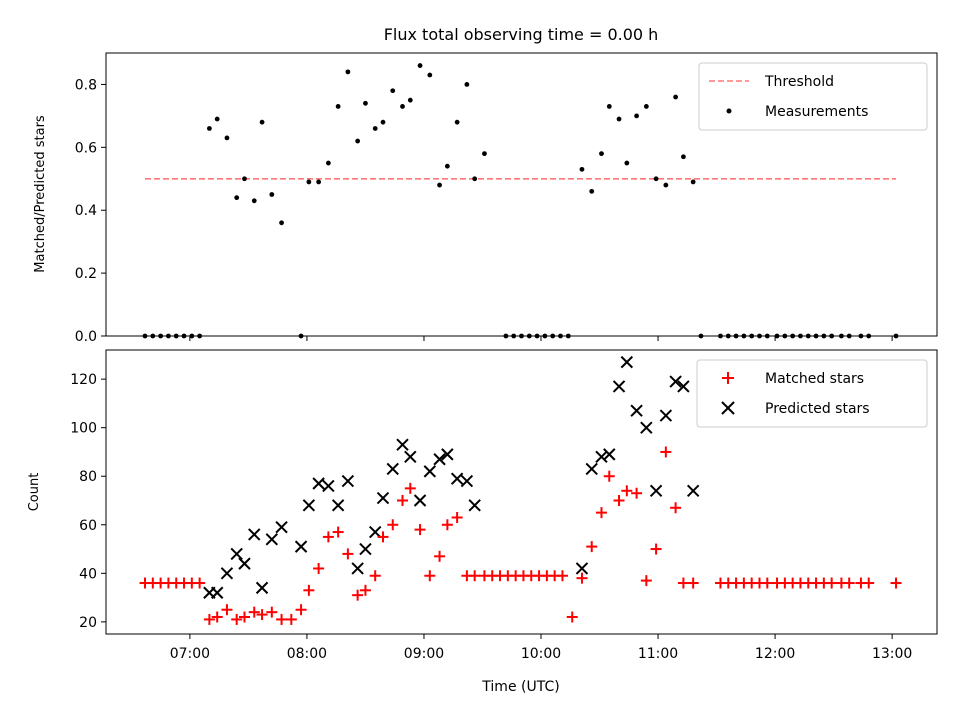 The width and height of the screenshot is (960, 720). I want to click on top-ytick-label: 0.0, so click(86, 337).